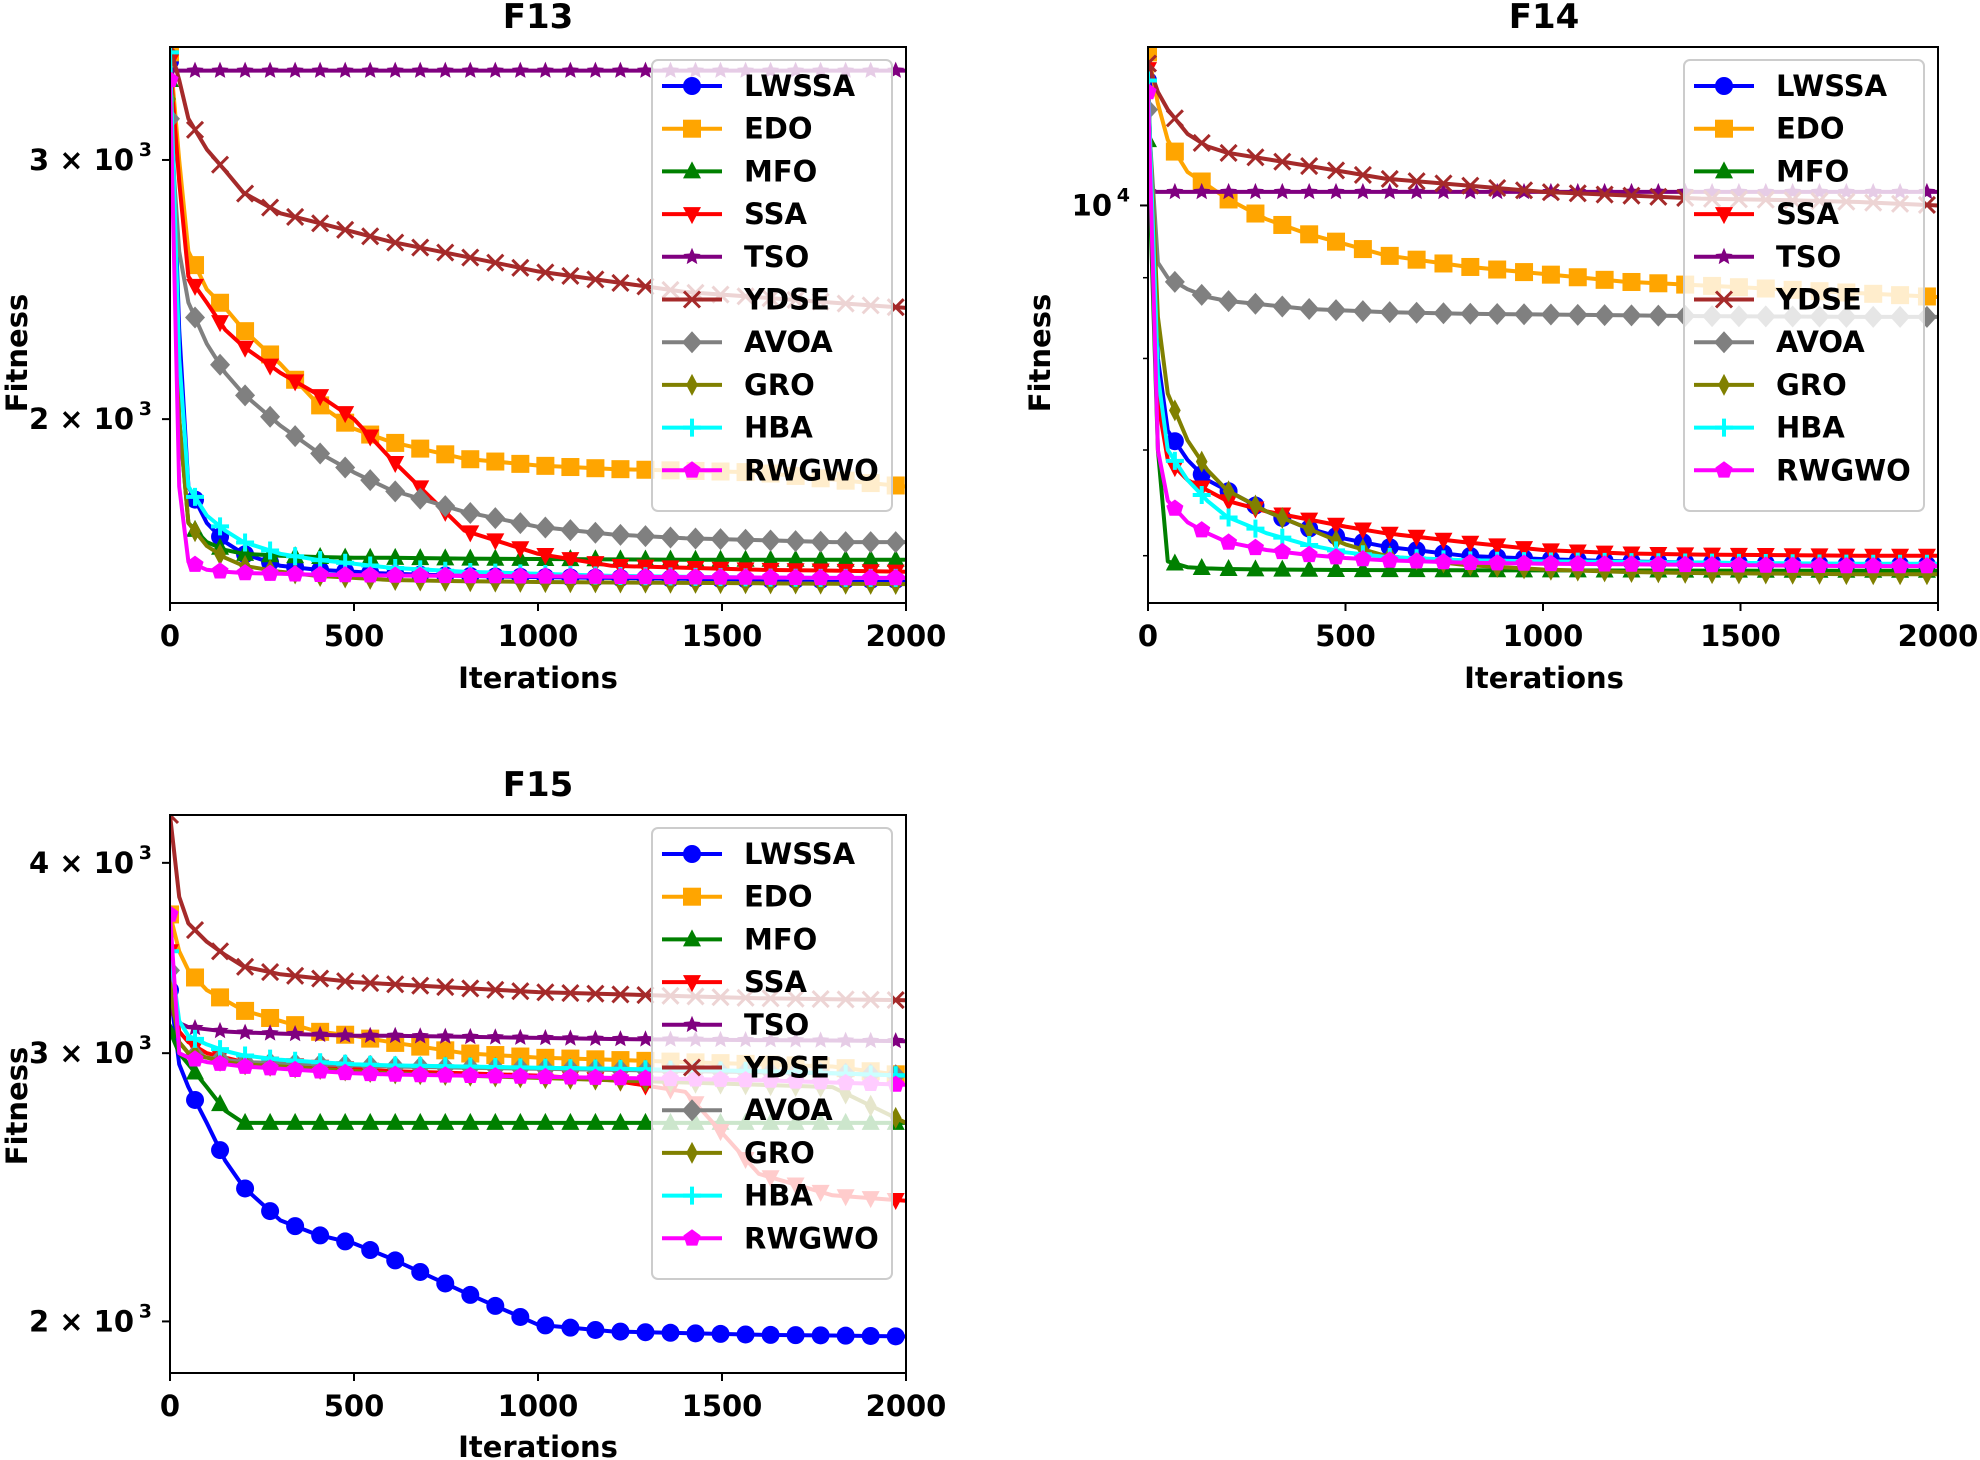 The height and width of the screenshot is (1460, 1980). Describe the element at coordinates (1092, 205) in the screenshot. I see `y-tick-label: 10` at that location.